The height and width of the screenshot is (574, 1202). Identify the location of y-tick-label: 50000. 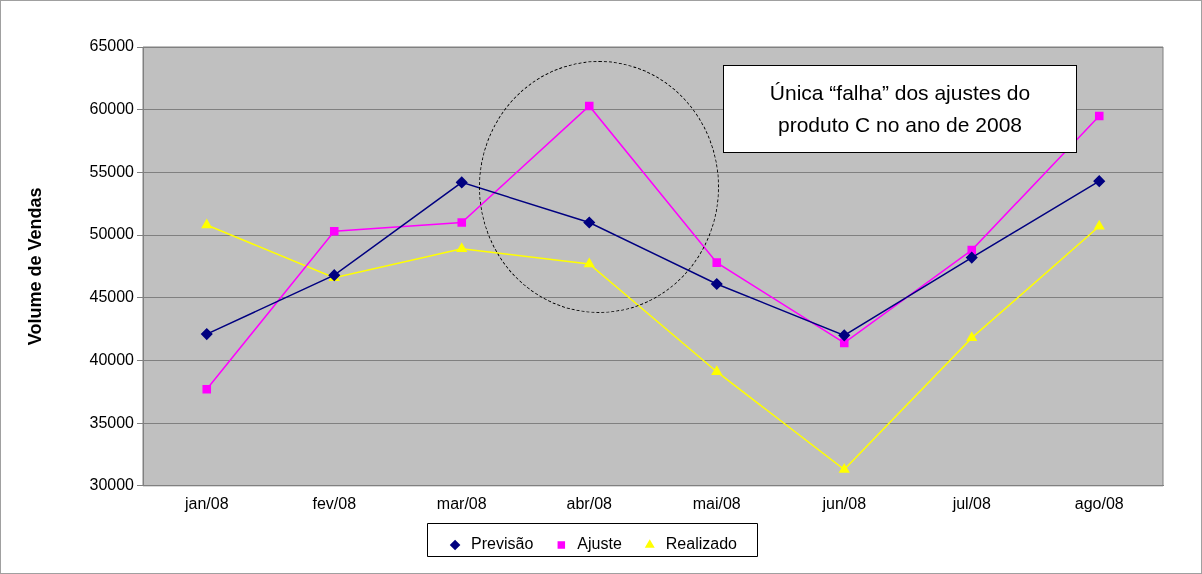
(112, 234).